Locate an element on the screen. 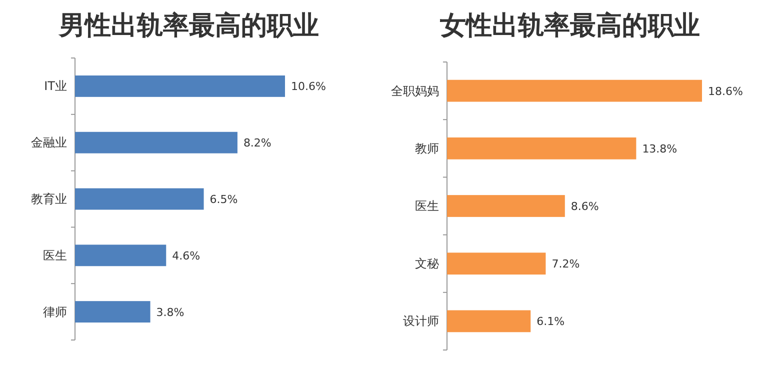  y-tick-label: 教育业 is located at coordinates (49, 199).